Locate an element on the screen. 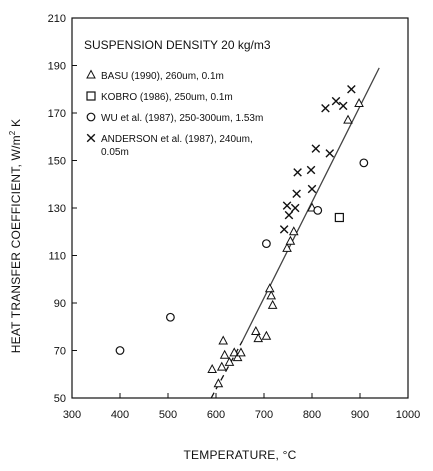 The width and height of the screenshot is (433, 471). legend-entry-label: BASU (1990), 260um, 0.1m is located at coordinates (162, 76).